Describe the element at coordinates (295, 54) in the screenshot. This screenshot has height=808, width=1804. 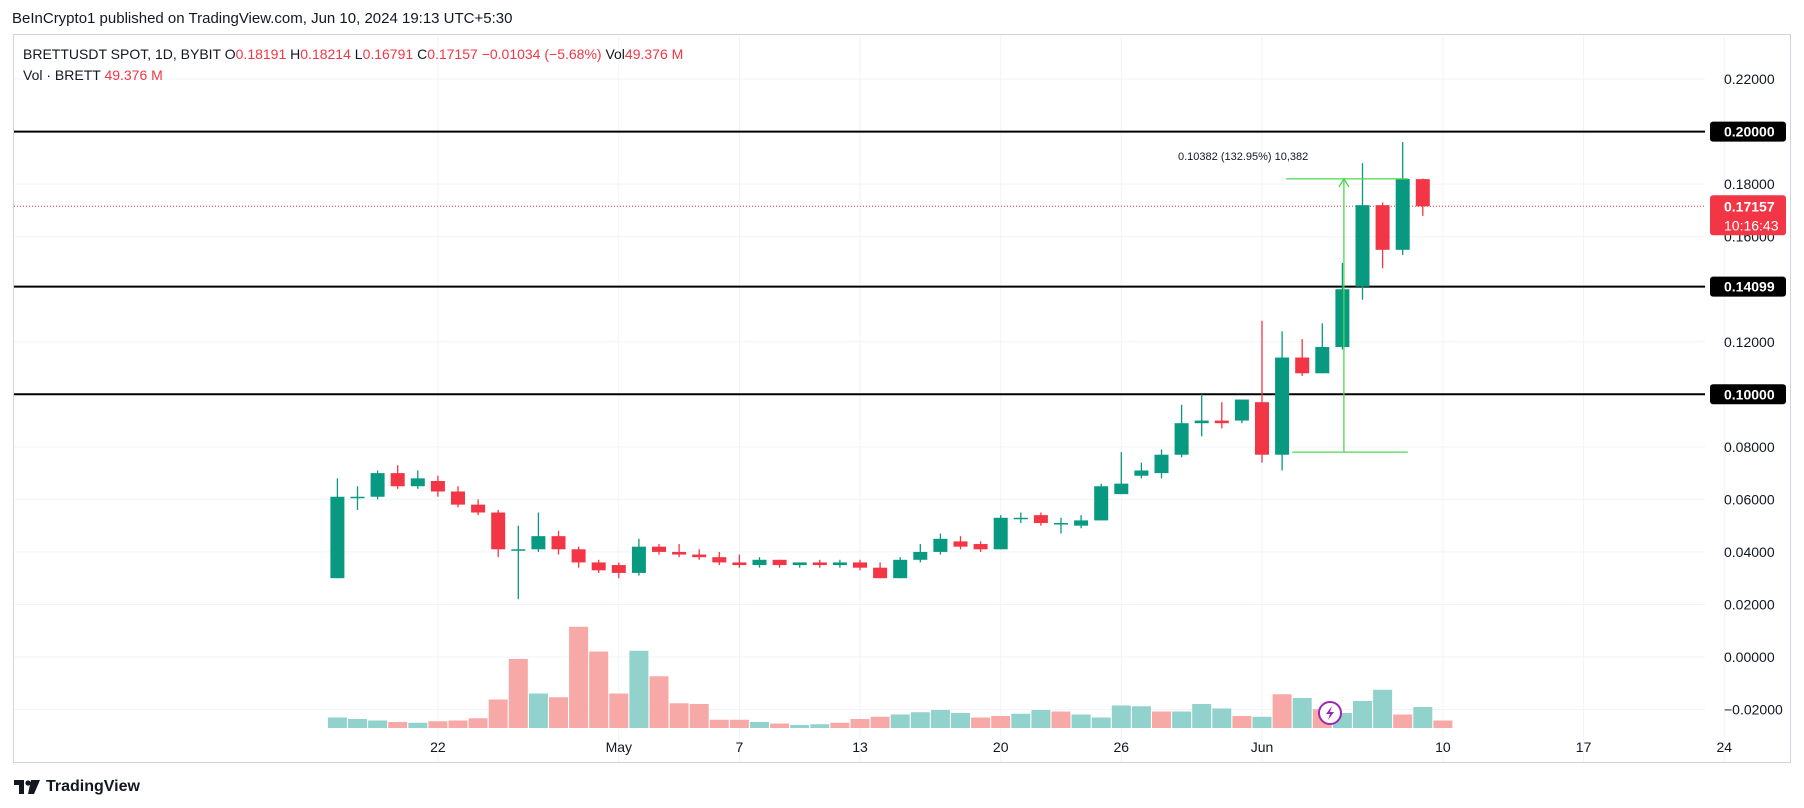
I see `legend-high-label: H` at that location.